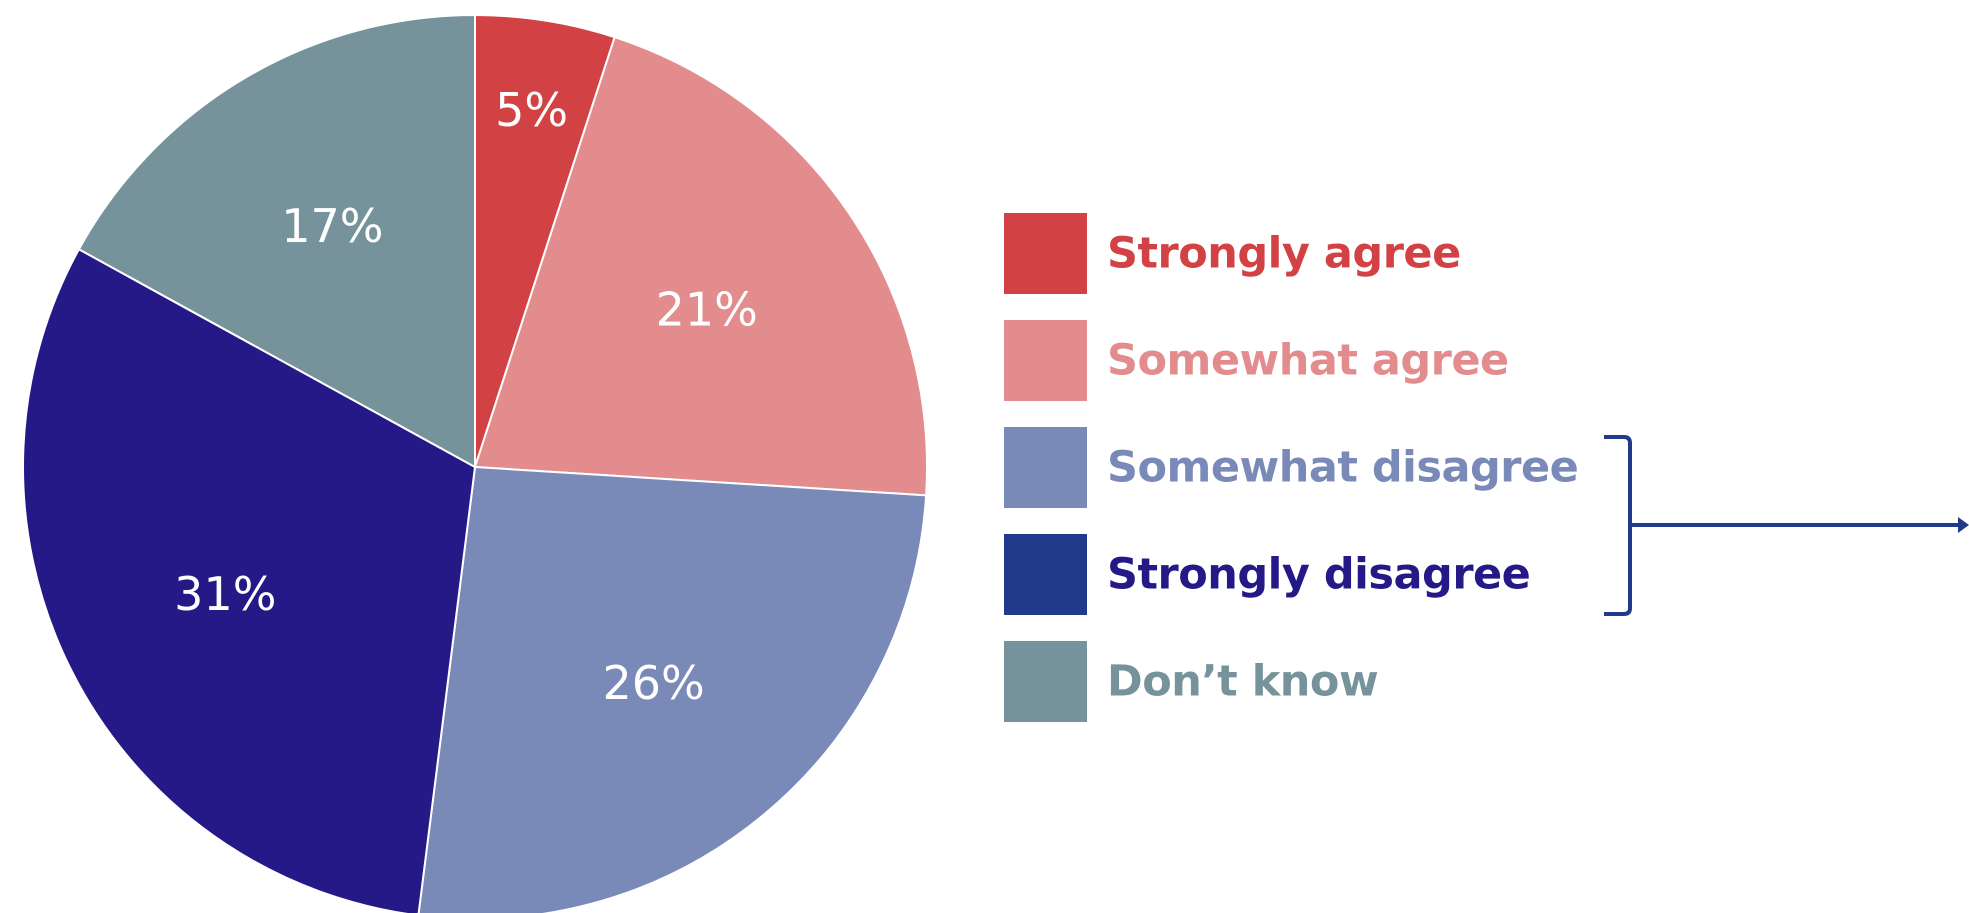  I want to click on pie-slice-don-t-know, so click(276, 241).